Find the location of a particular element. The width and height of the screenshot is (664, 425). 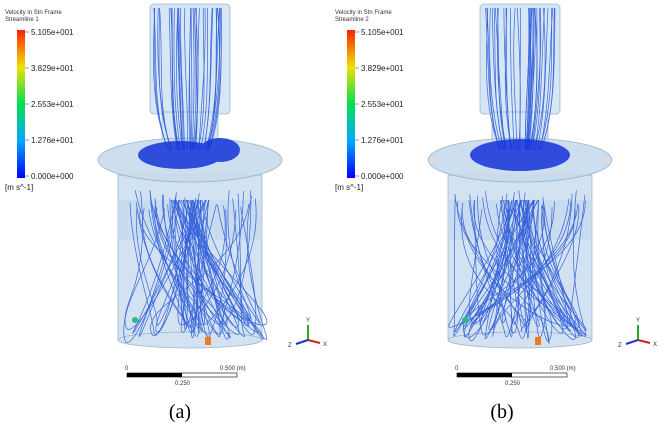

color-bar is located at coordinates (351, 104).